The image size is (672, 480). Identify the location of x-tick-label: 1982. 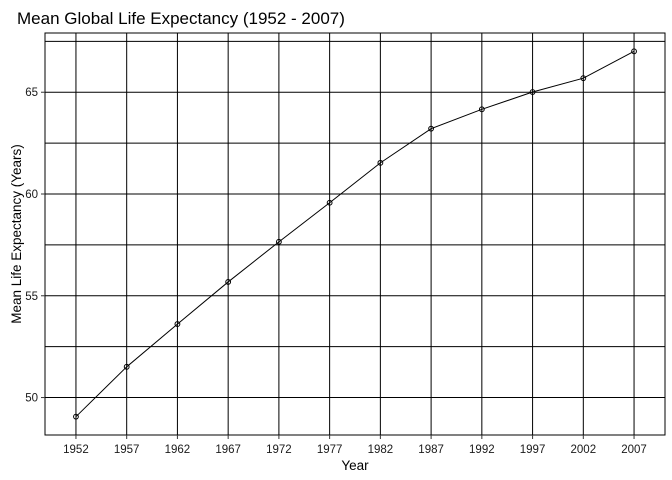
(381, 450).